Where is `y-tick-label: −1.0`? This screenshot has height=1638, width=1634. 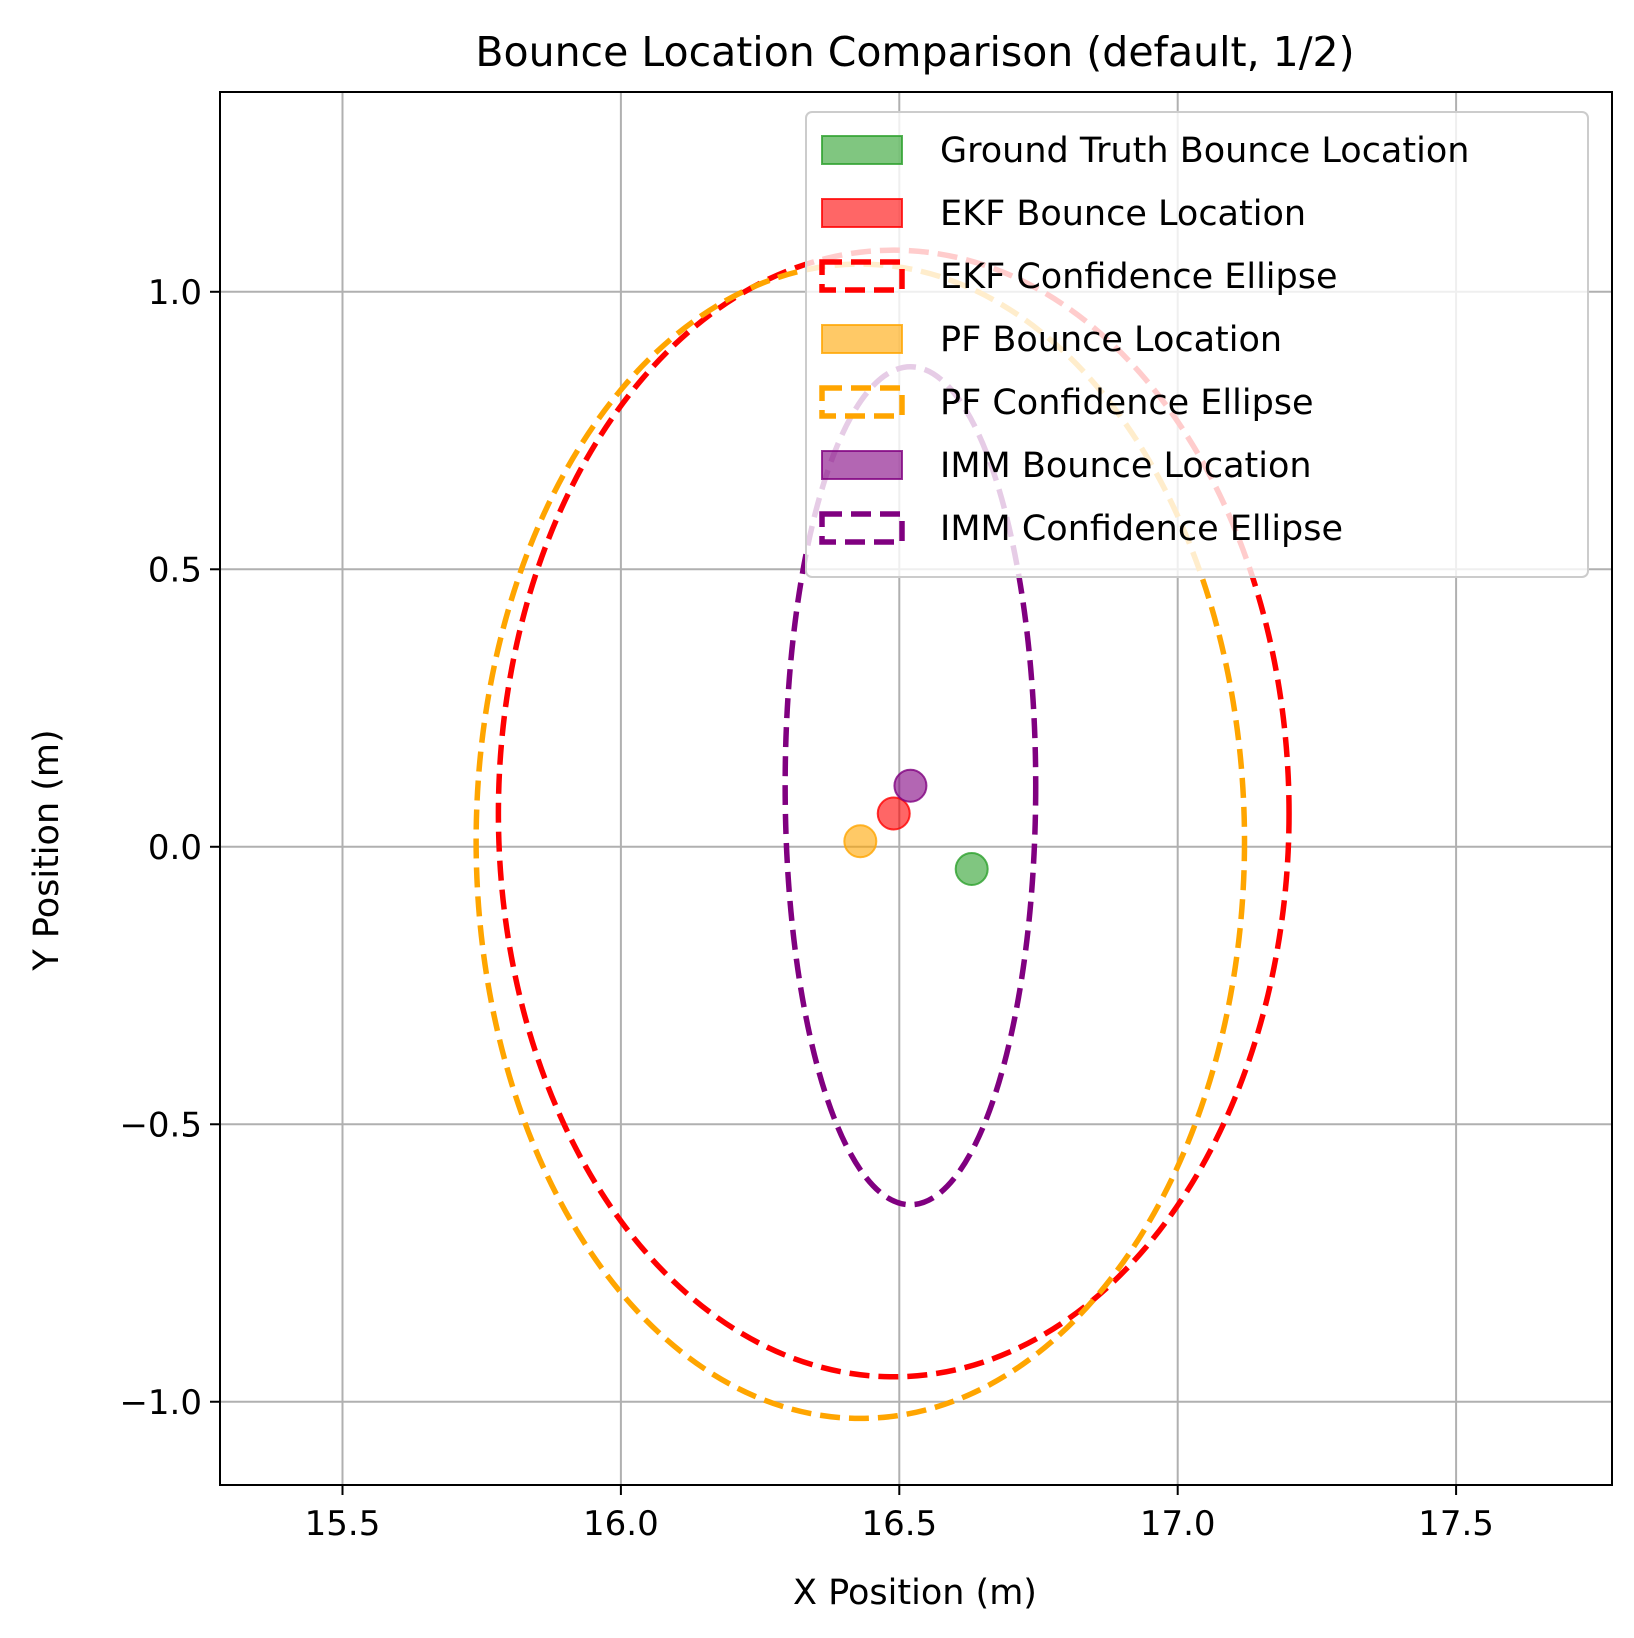 y-tick-label: −1.0 is located at coordinates (160, 1403).